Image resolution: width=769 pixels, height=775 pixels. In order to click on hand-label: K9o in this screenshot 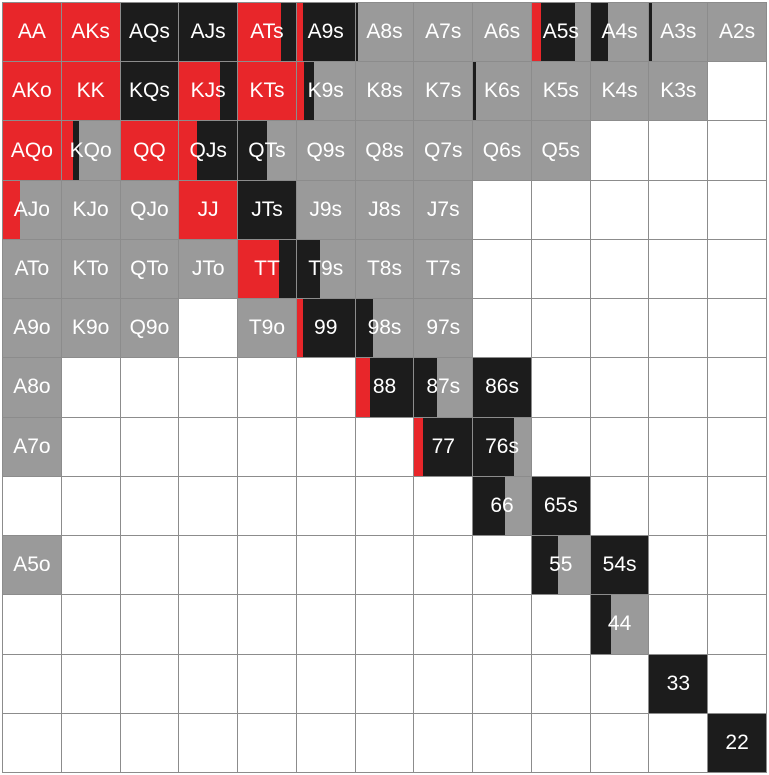, I will do `click(90, 328)`.